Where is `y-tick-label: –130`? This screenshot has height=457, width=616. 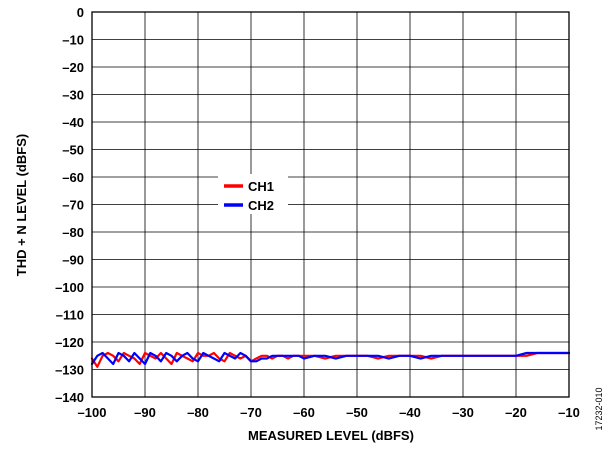 y-tick-label: –130 is located at coordinates (69, 370).